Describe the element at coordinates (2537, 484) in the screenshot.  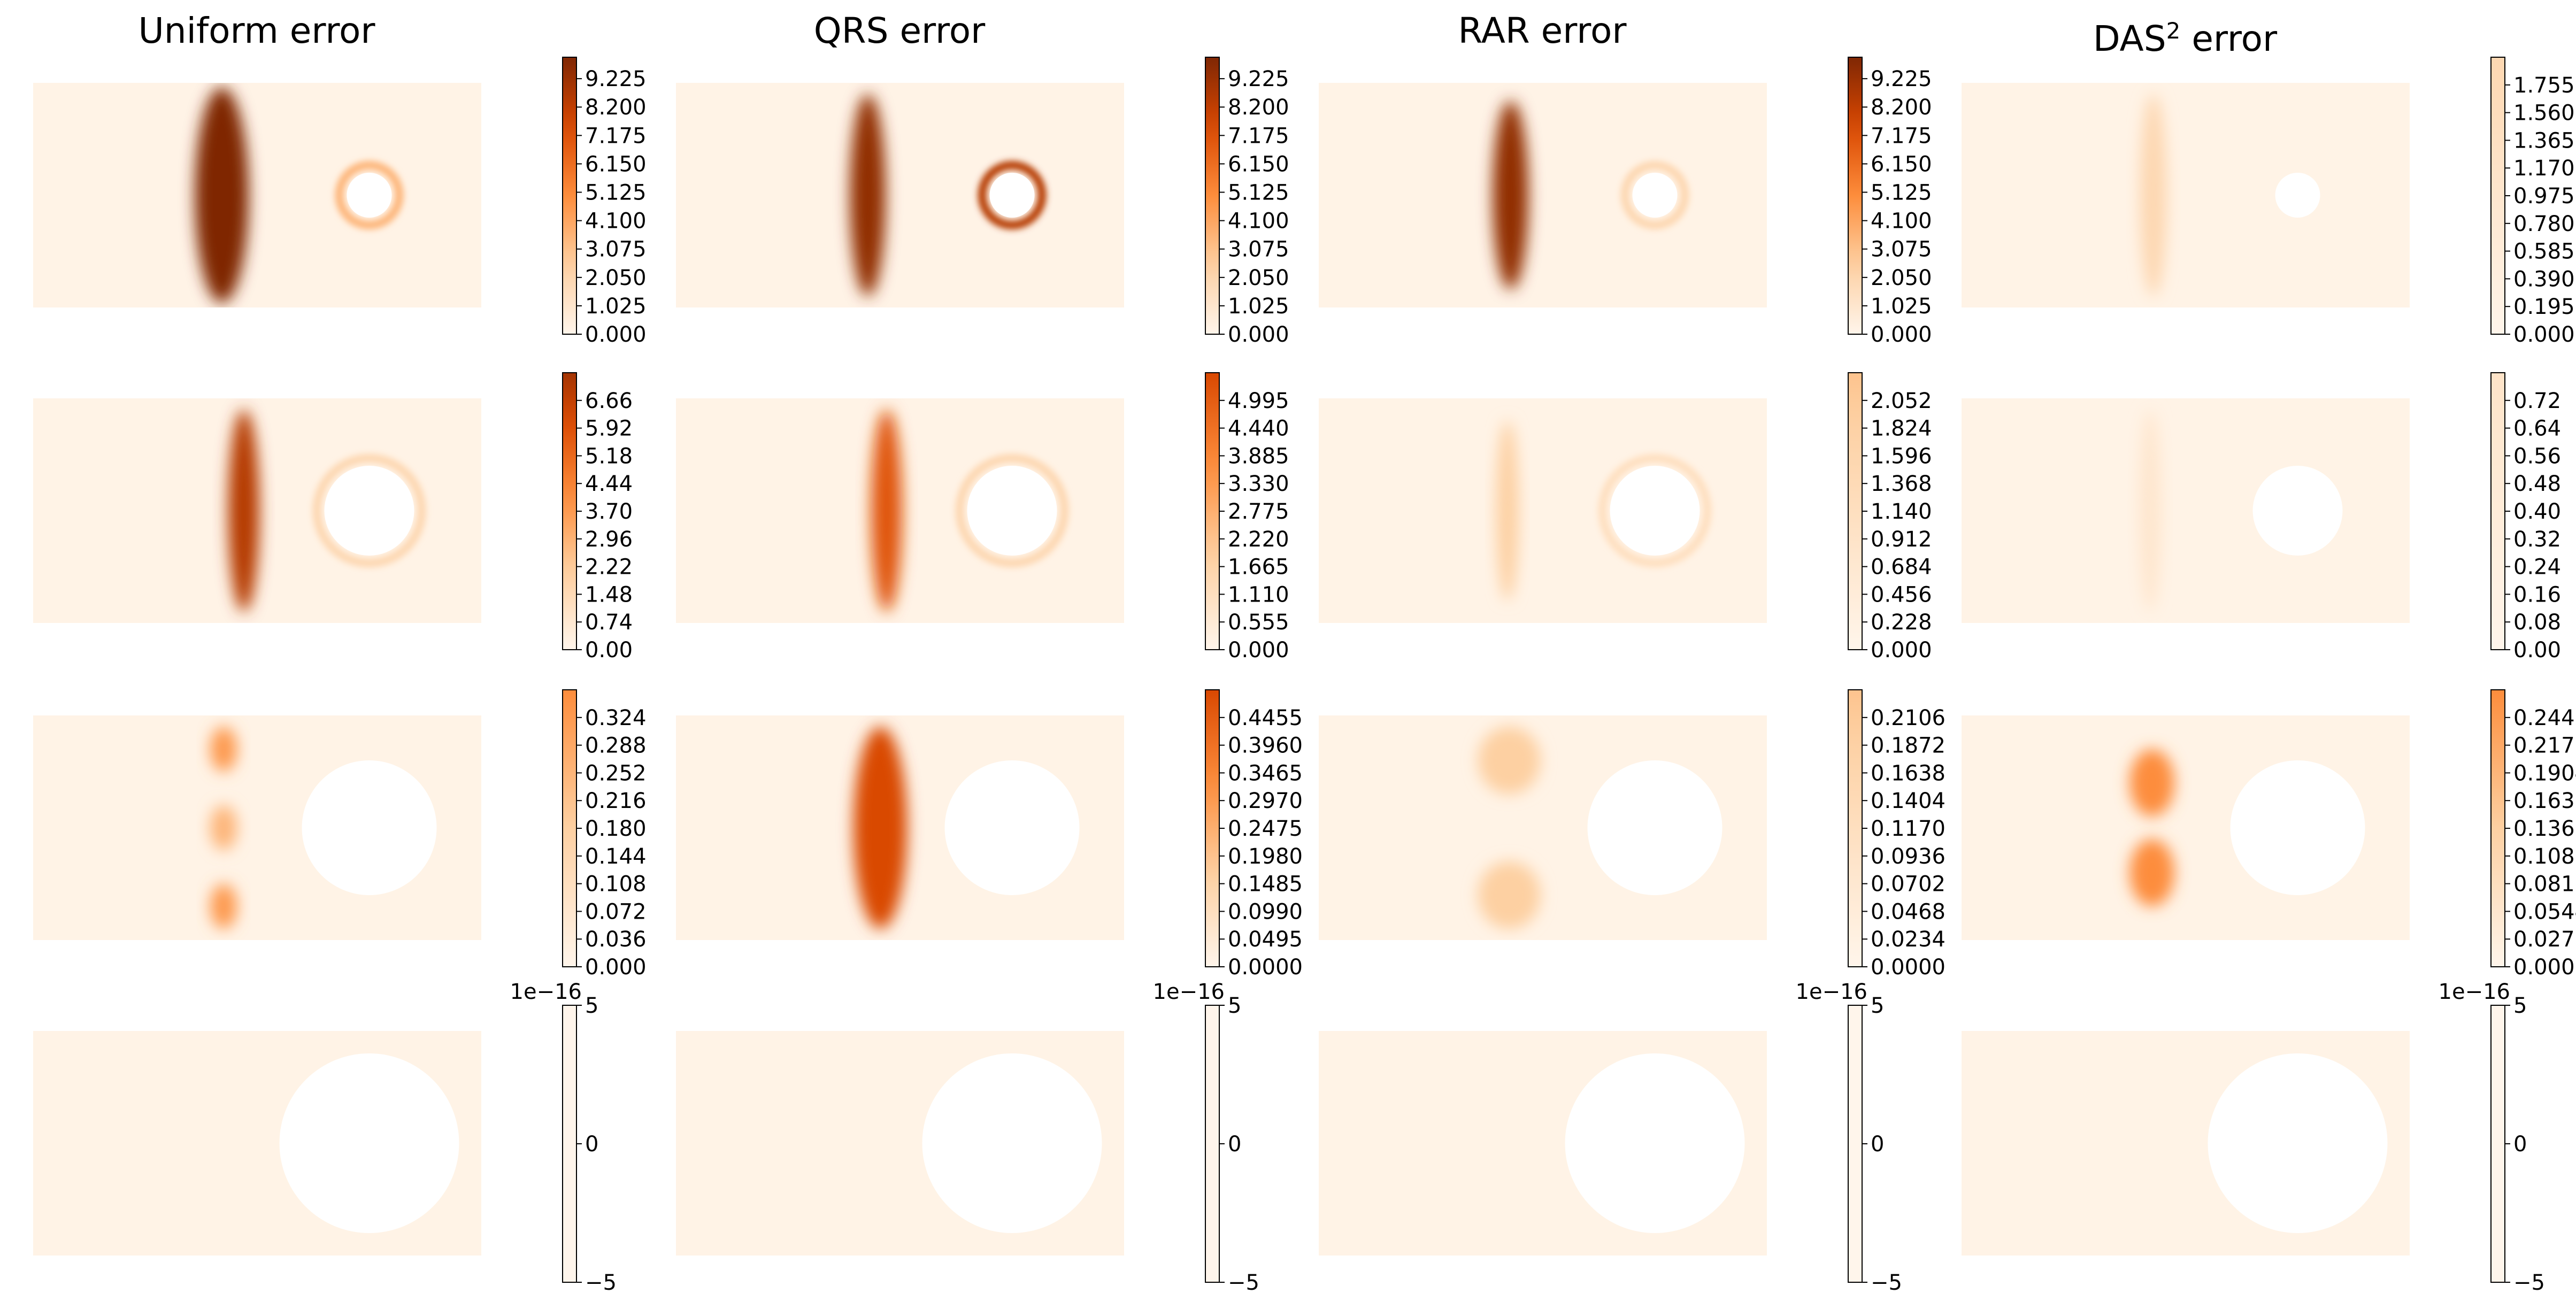
I see `colorbar-tick-label: 0.48` at that location.